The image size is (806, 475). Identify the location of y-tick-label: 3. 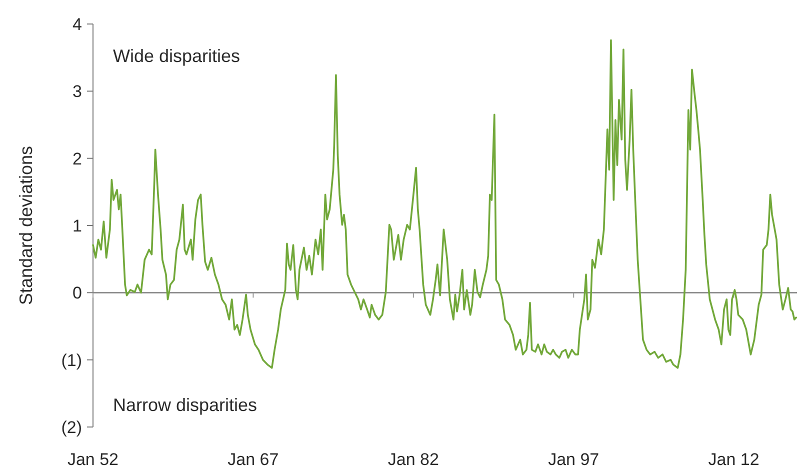
(77, 92).